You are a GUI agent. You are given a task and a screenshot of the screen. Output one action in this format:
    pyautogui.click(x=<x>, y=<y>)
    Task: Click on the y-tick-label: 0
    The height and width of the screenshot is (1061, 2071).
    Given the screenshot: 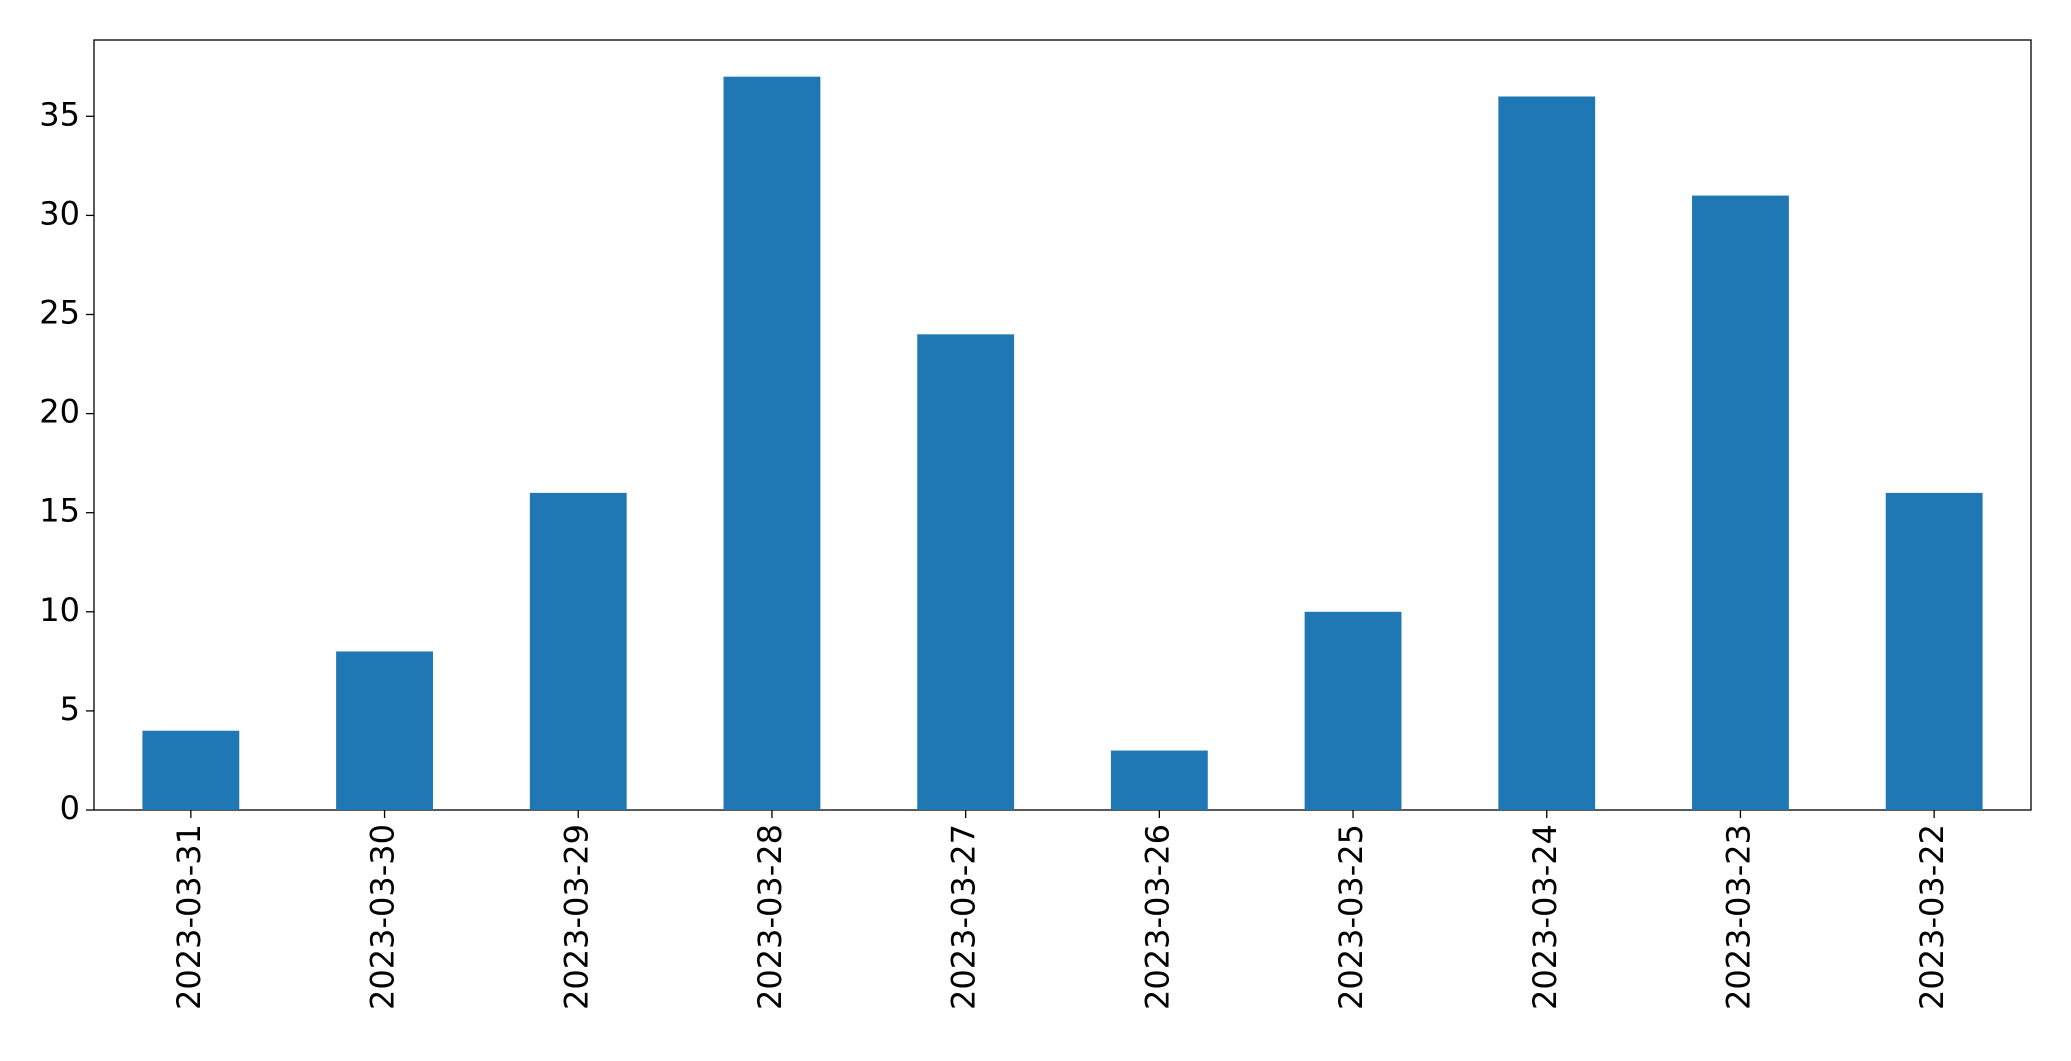 What is the action you would take?
    pyautogui.click(x=70, y=808)
    